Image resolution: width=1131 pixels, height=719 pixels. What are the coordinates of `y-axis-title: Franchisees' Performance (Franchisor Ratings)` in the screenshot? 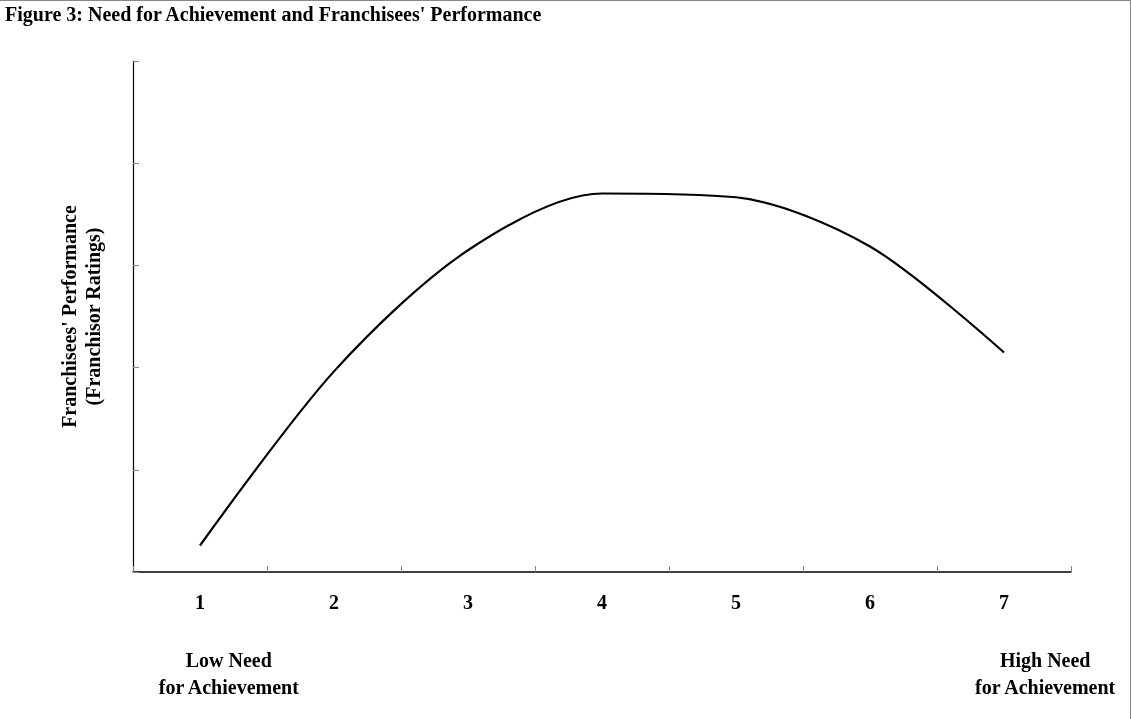 It's located at (81, 316).